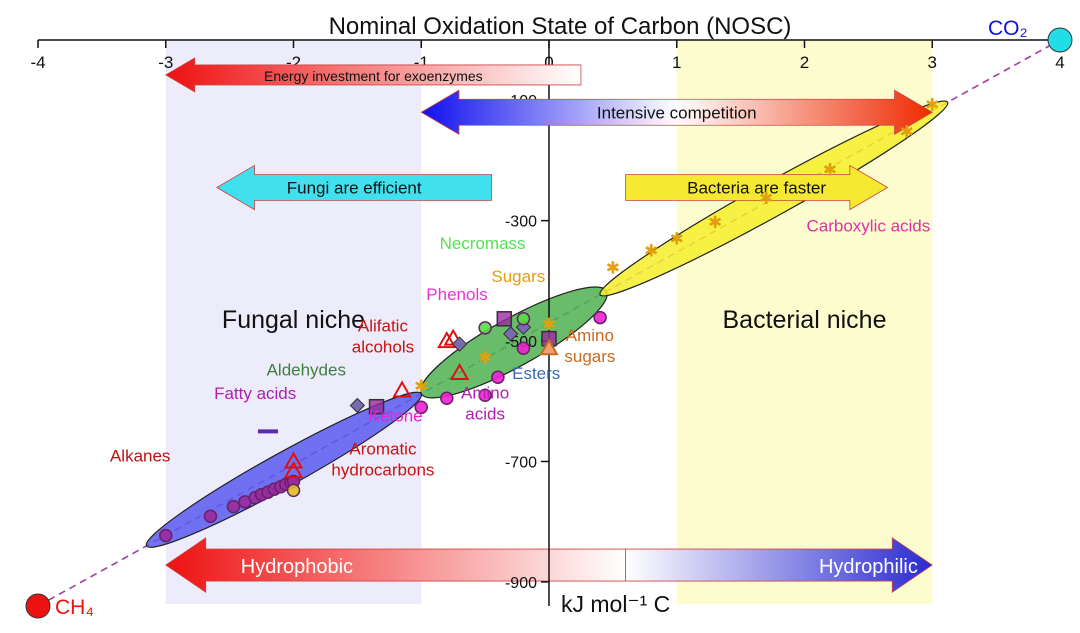 The image size is (1080, 633). I want to click on arrow-label-0: Energy investment for exoenzymes, so click(373, 76).